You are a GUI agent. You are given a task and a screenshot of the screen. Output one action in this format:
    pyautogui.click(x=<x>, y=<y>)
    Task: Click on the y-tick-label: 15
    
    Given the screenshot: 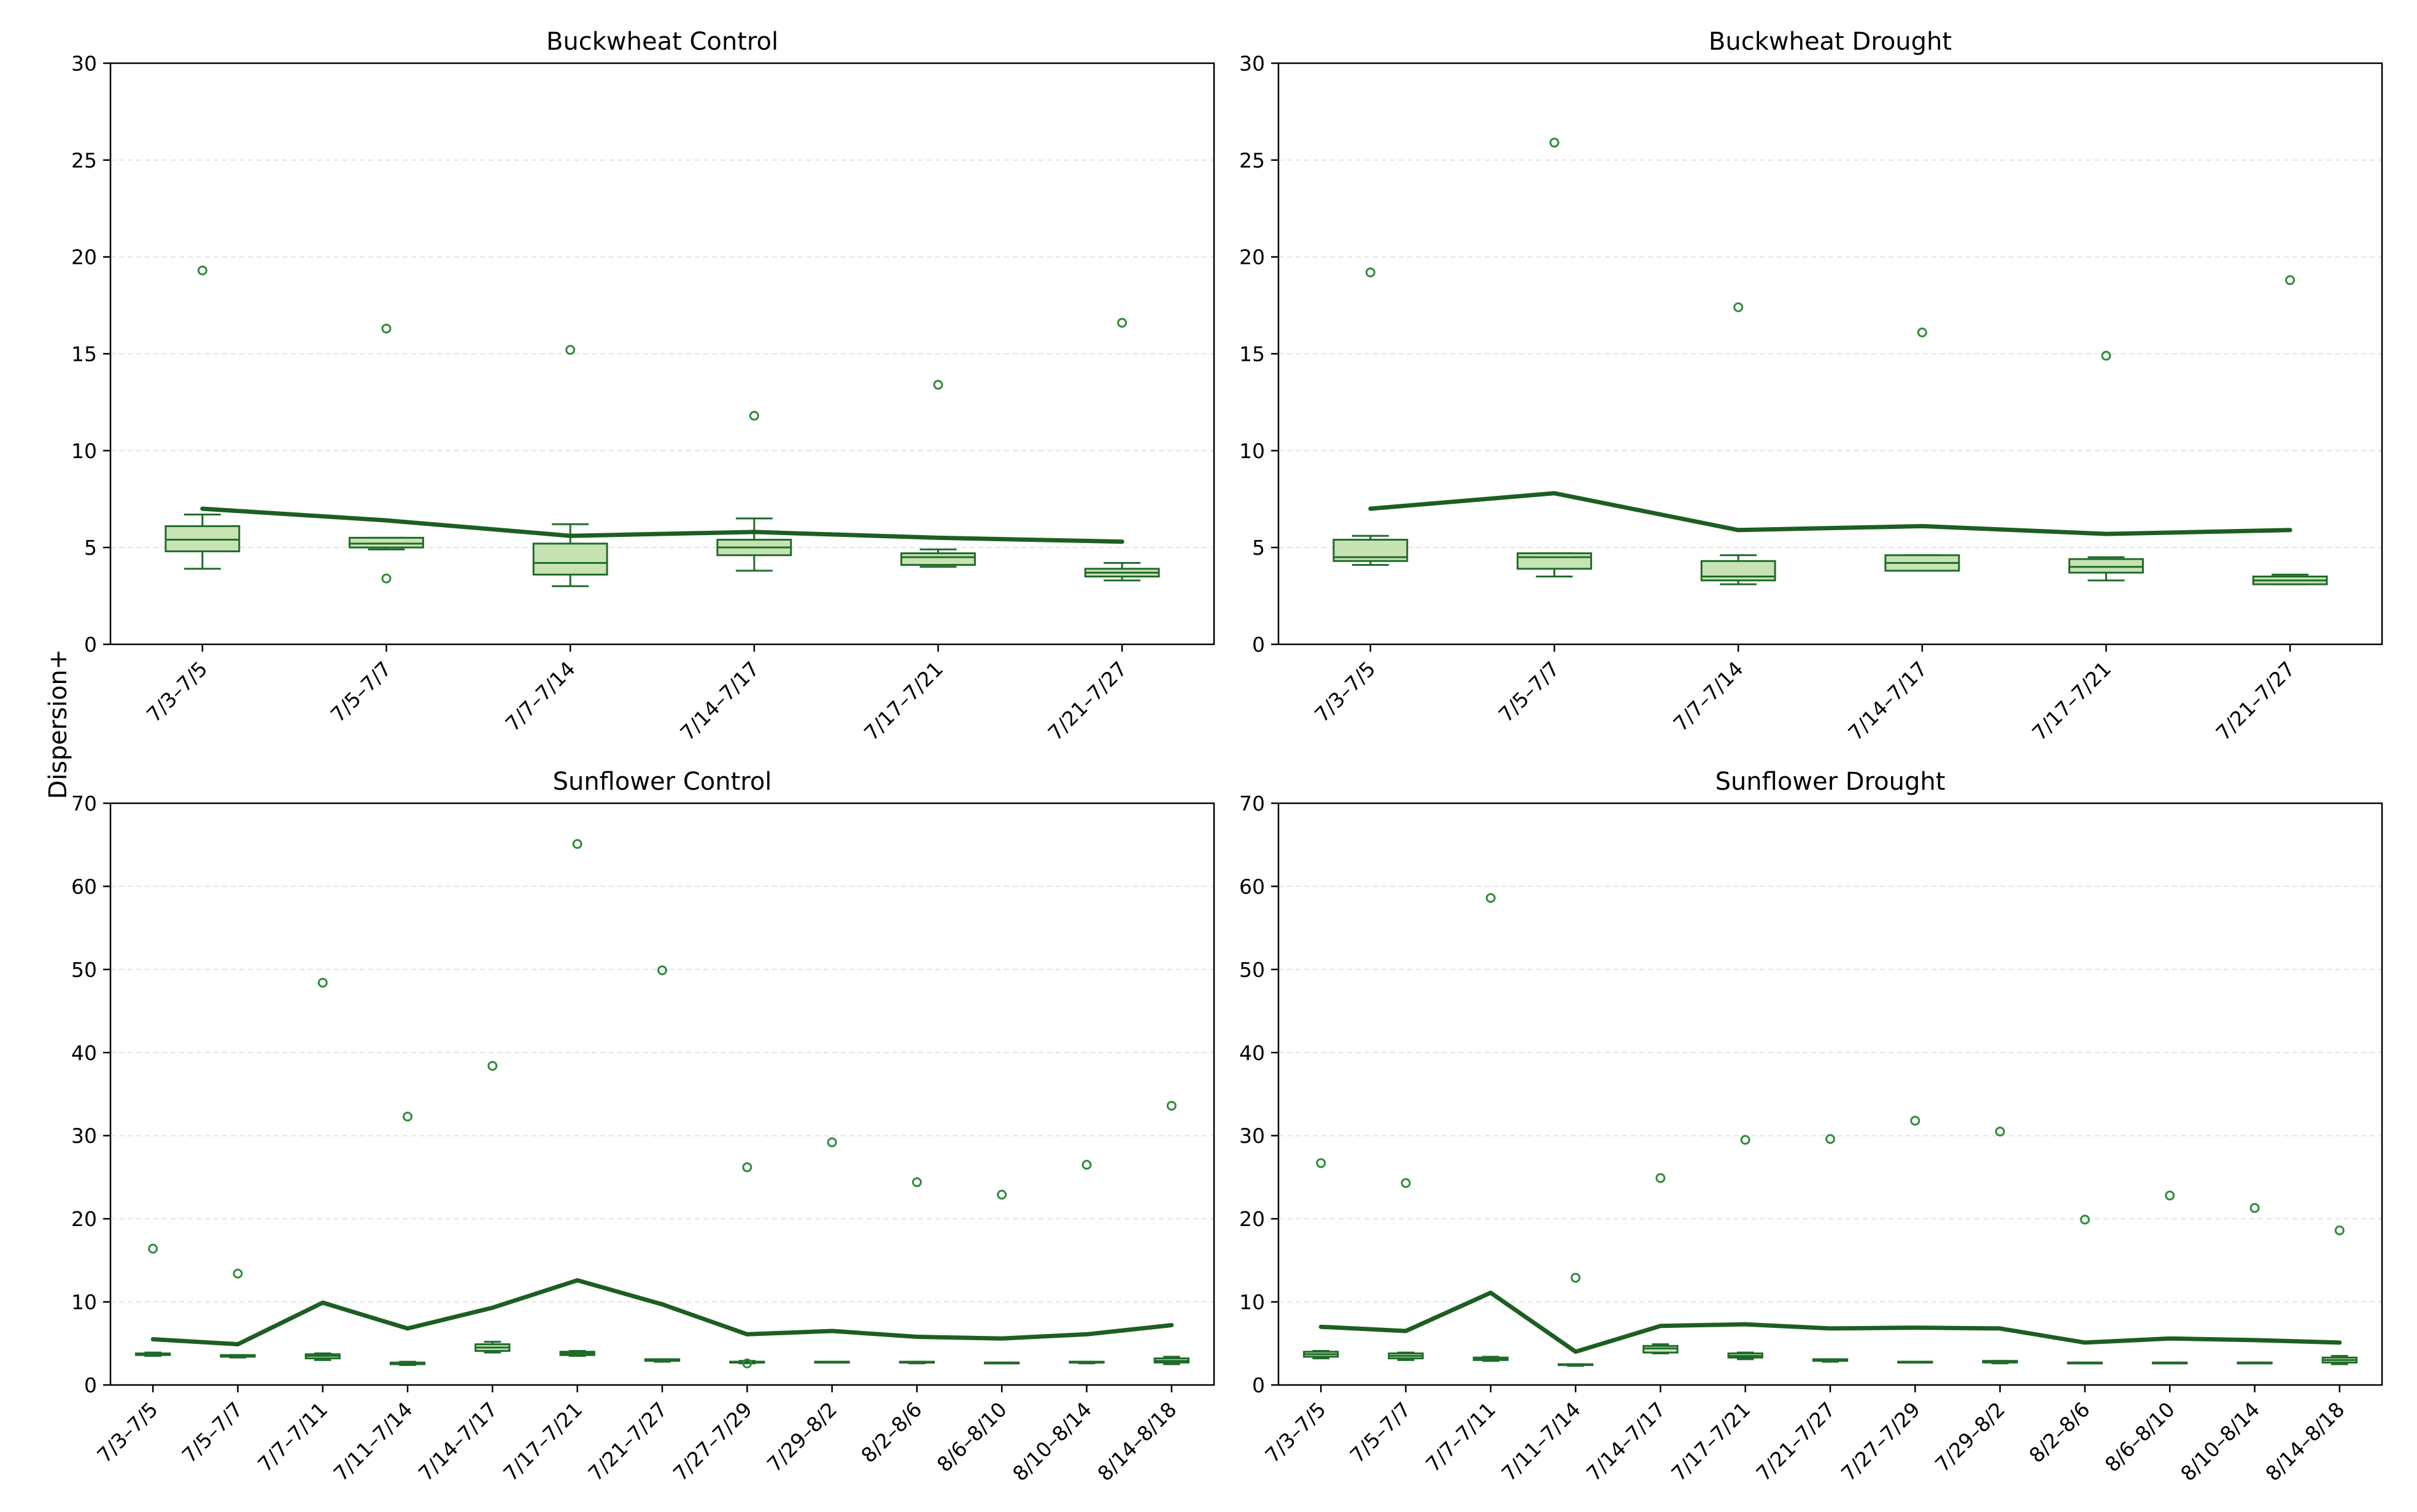 What is the action you would take?
    pyautogui.click(x=1252, y=354)
    